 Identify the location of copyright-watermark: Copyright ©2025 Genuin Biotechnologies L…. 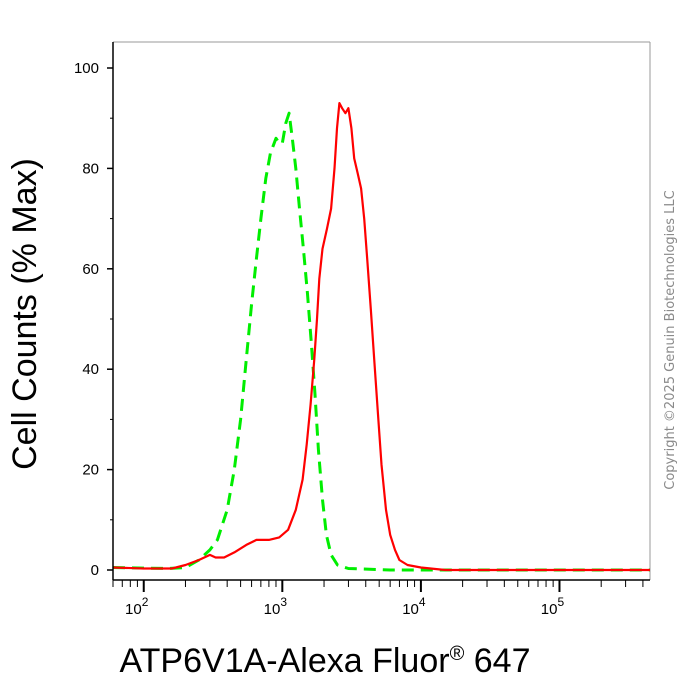
(670, 339).